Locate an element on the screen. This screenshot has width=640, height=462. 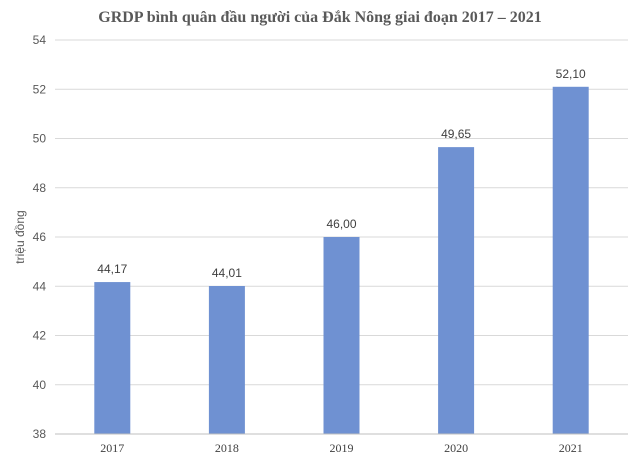
data-label: 44,17 is located at coordinates (112, 269).